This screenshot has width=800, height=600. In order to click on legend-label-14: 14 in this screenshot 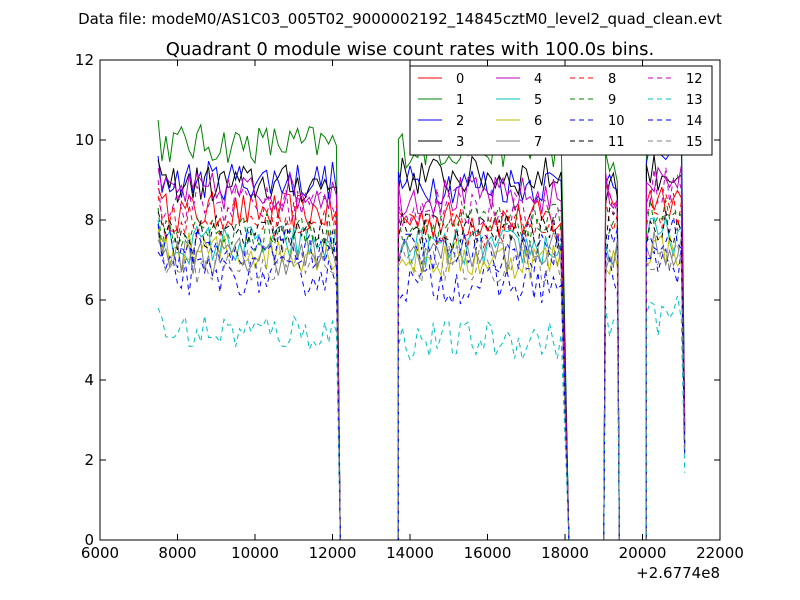, I will do `click(694, 121)`.